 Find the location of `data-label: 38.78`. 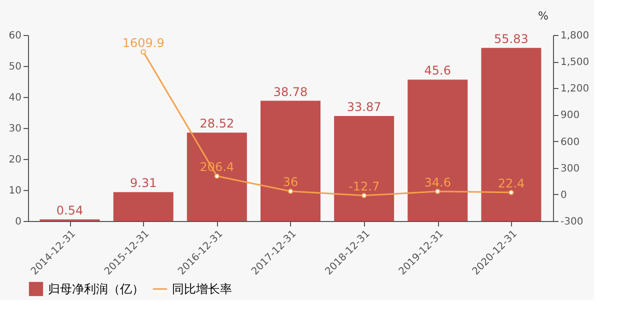

data-label: 38.78 is located at coordinates (290, 91).